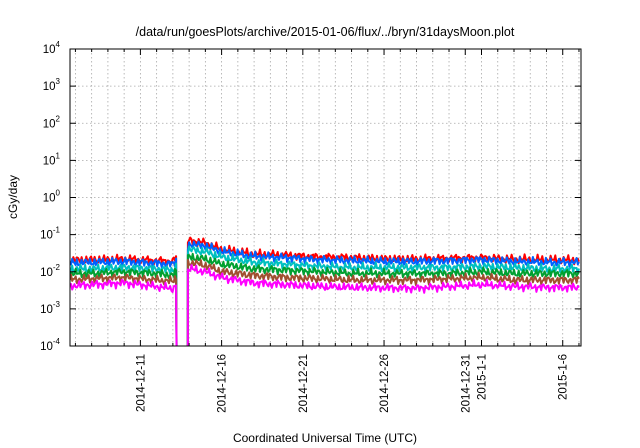  I want to click on y-tick-exponent: -3, so click(57, 304).